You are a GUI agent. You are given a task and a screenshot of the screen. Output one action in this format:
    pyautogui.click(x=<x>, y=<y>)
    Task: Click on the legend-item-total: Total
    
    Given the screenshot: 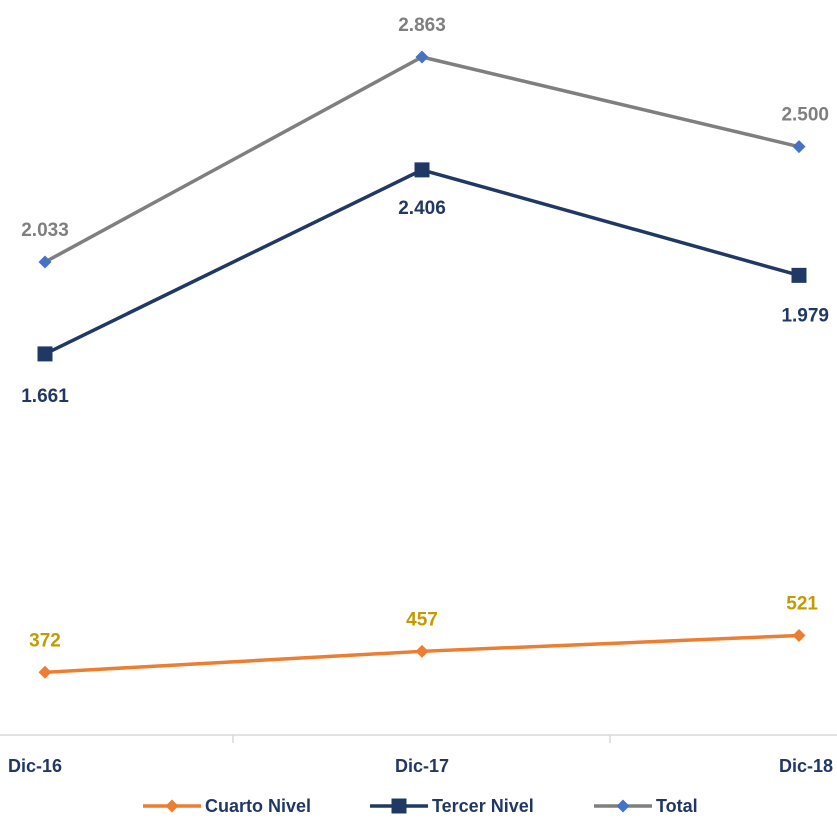 What is the action you would take?
    pyautogui.click(x=646, y=806)
    